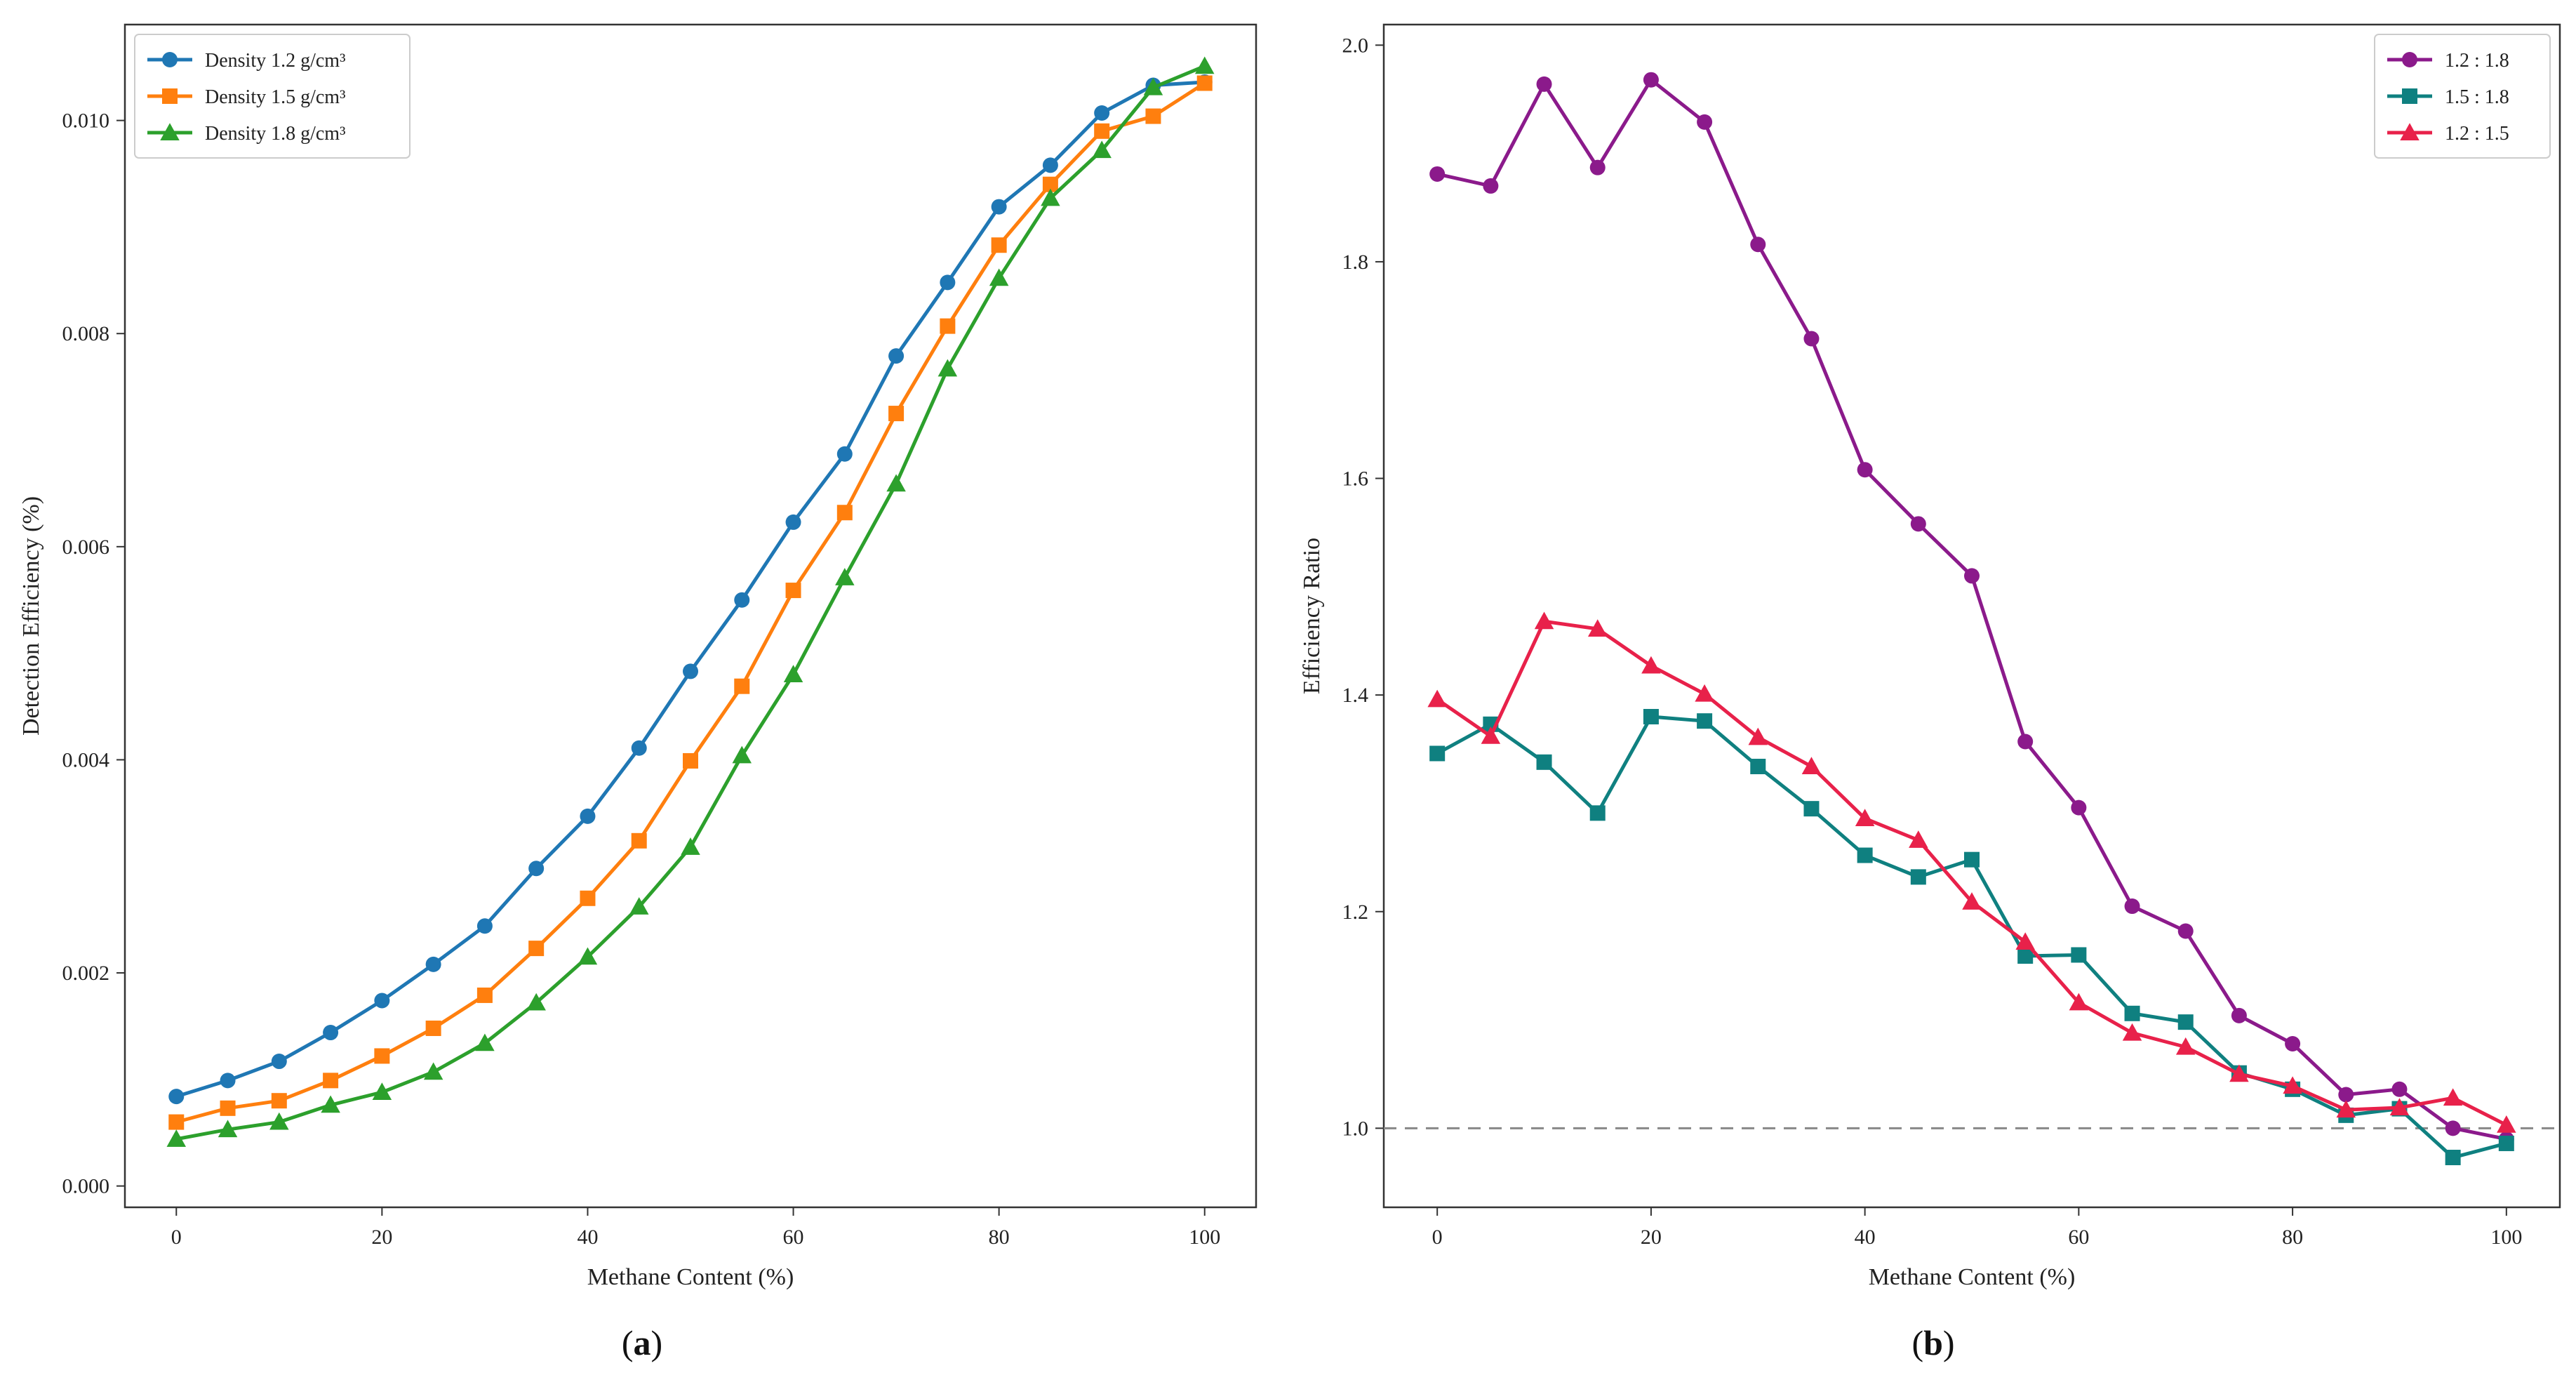  Describe the element at coordinates (1865, 1237) in the screenshot. I see `x-tick-label: 40` at that location.